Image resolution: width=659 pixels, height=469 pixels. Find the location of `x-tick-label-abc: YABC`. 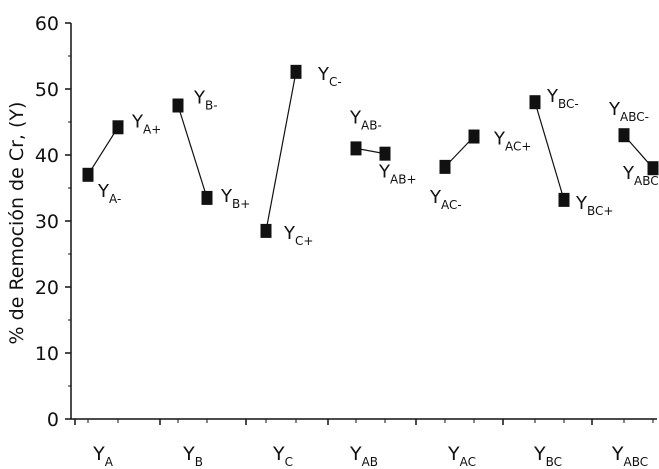

x-tick-label-abc: YABC is located at coordinates (629, 456).